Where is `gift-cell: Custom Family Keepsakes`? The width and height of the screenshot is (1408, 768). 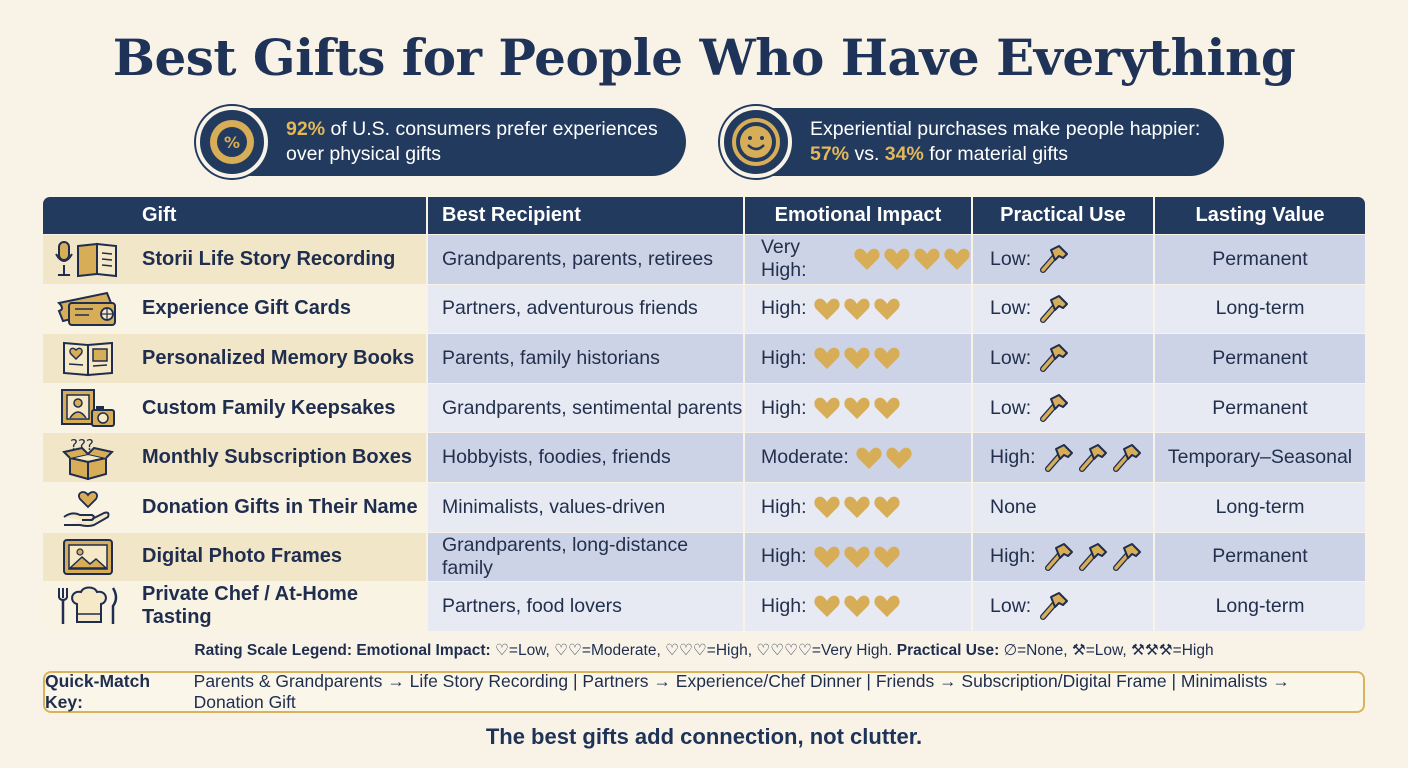
gift-cell: Custom Family Keepsakes is located at coordinates (235, 408).